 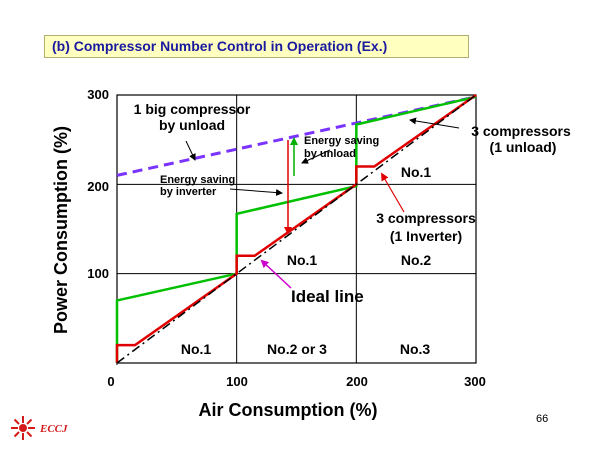 What do you see at coordinates (316, 156) in the screenshot?
I see `energy-unload-arrow` at bounding box center [316, 156].